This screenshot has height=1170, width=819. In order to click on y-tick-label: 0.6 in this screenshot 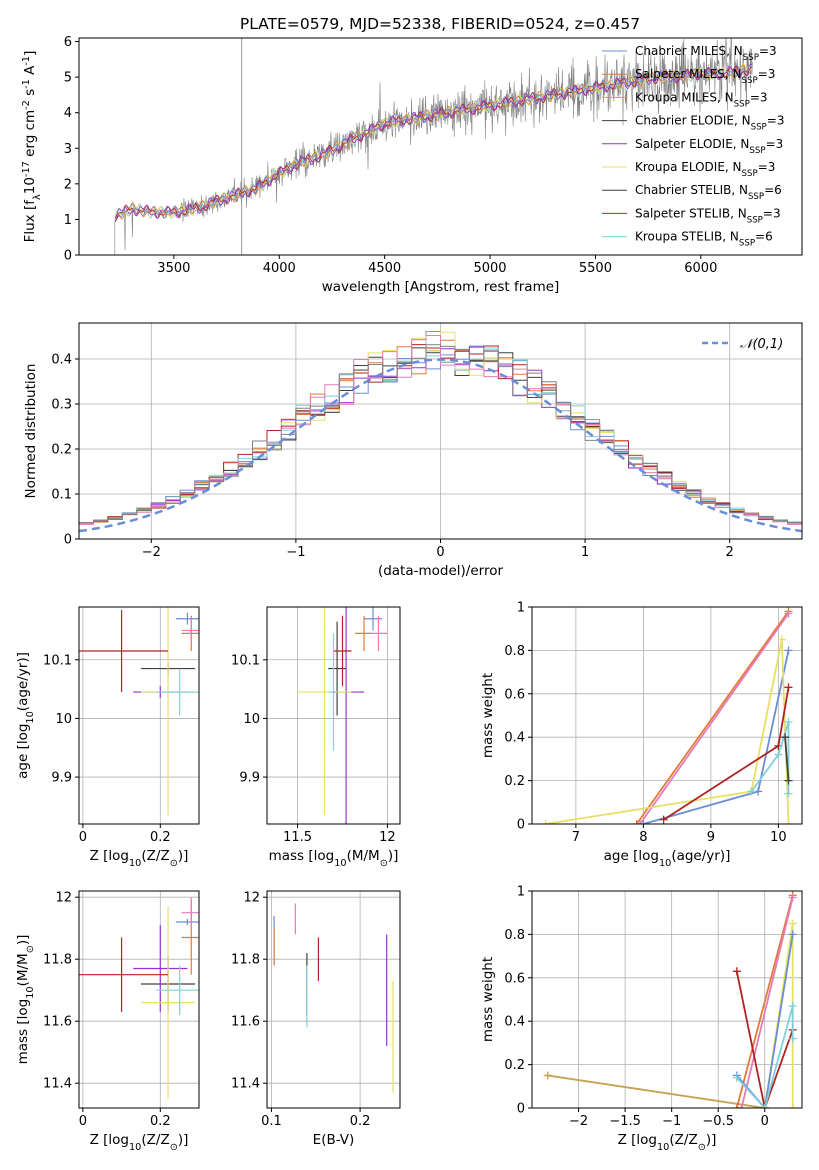, I will do `click(514, 694)`.